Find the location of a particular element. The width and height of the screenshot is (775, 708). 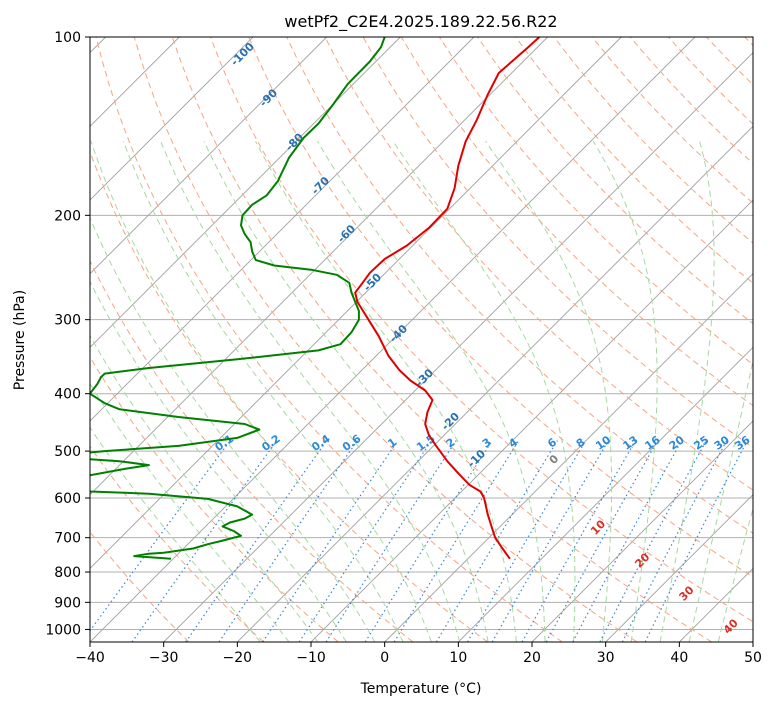

dry-adiabat-label: -30 is located at coordinates (424, 377).